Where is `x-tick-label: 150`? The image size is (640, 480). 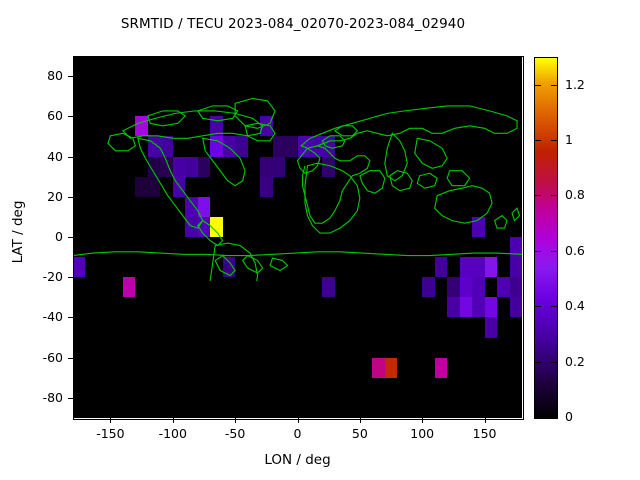
x-tick-label: 150 is located at coordinates (484, 433).